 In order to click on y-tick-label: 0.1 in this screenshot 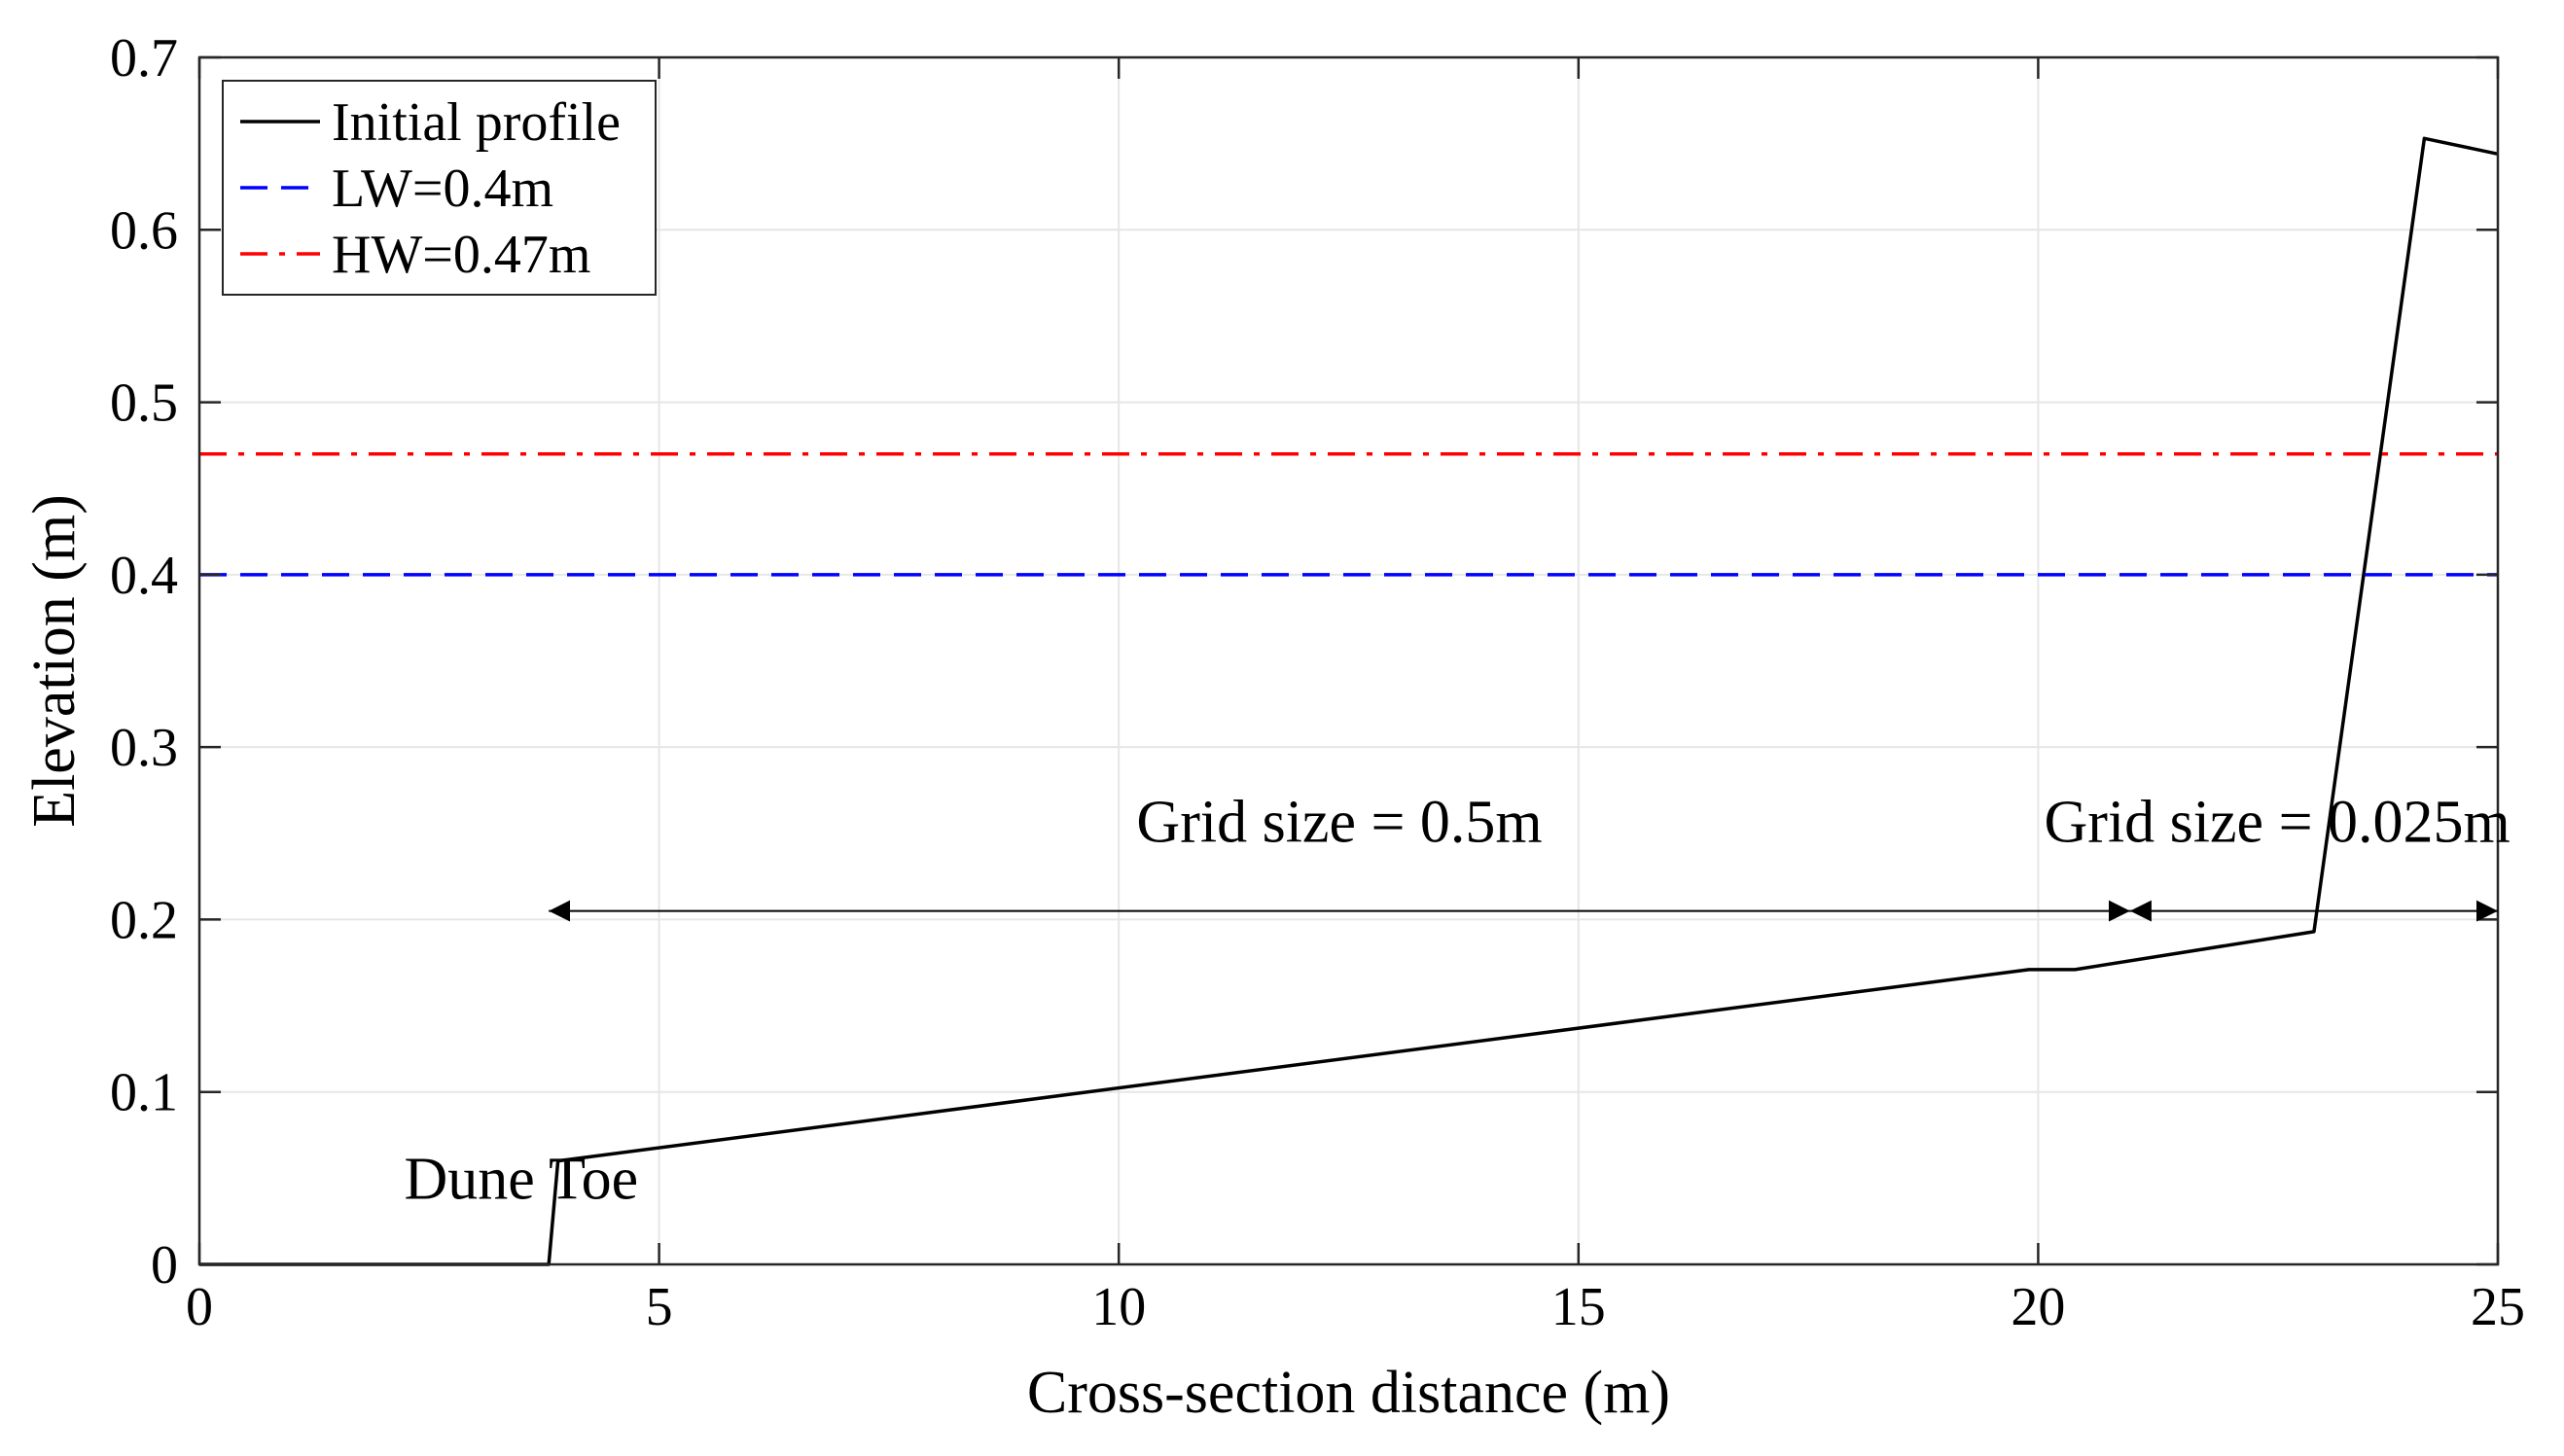, I will do `click(144, 1093)`.